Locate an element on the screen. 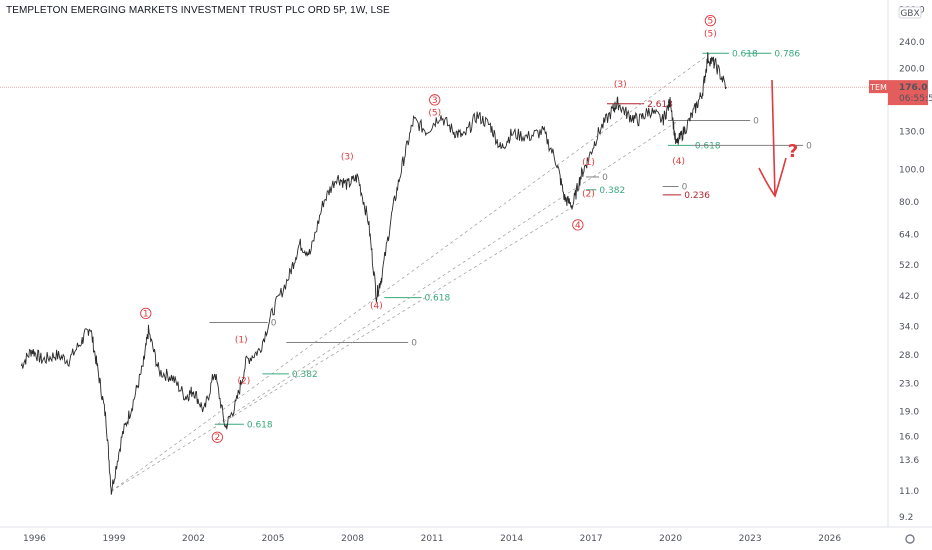 This screenshot has height=550, width=932. price-badge-countdown: 06:55:59 is located at coordinates (915, 99).